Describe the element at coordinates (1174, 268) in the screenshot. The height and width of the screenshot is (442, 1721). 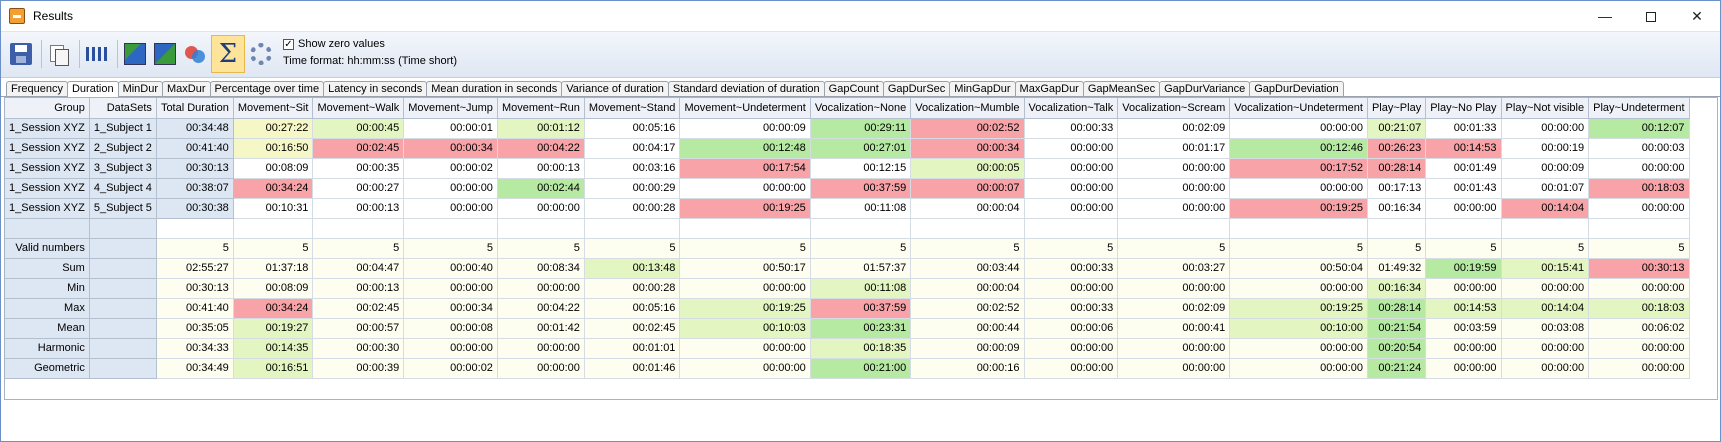
I see `stat-value-cell: 00:03:27` at that location.